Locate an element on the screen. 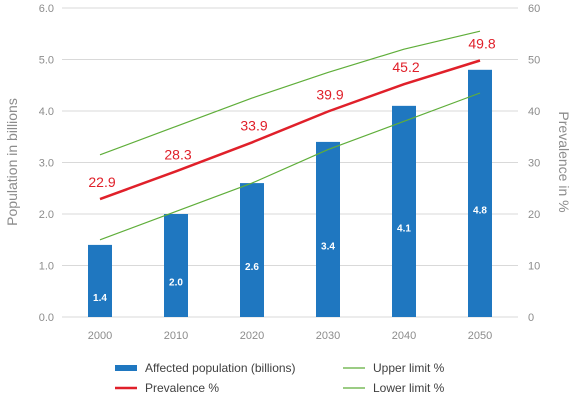 The image size is (574, 400). right-tick-label: 40 is located at coordinates (534, 112).